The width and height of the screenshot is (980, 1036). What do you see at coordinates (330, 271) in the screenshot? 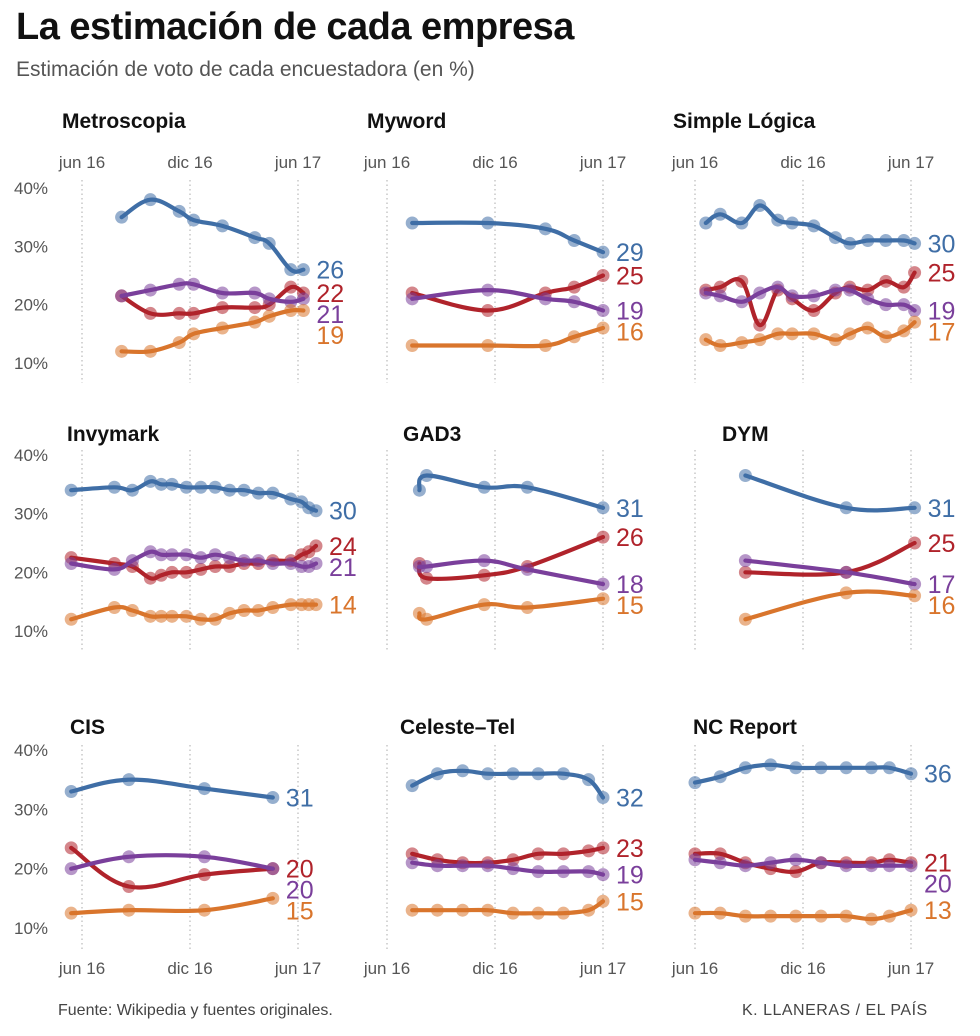
I see `end-label-blue: 26` at bounding box center [330, 271].